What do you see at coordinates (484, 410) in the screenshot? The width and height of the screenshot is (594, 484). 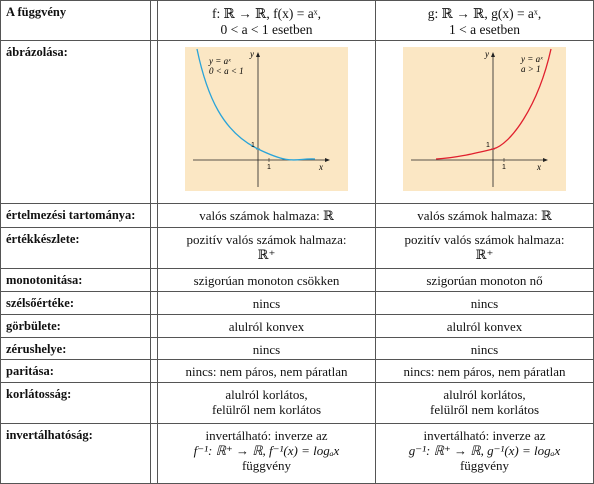 I see `g-bounded-line2: felülről nem korlátos` at bounding box center [484, 410].